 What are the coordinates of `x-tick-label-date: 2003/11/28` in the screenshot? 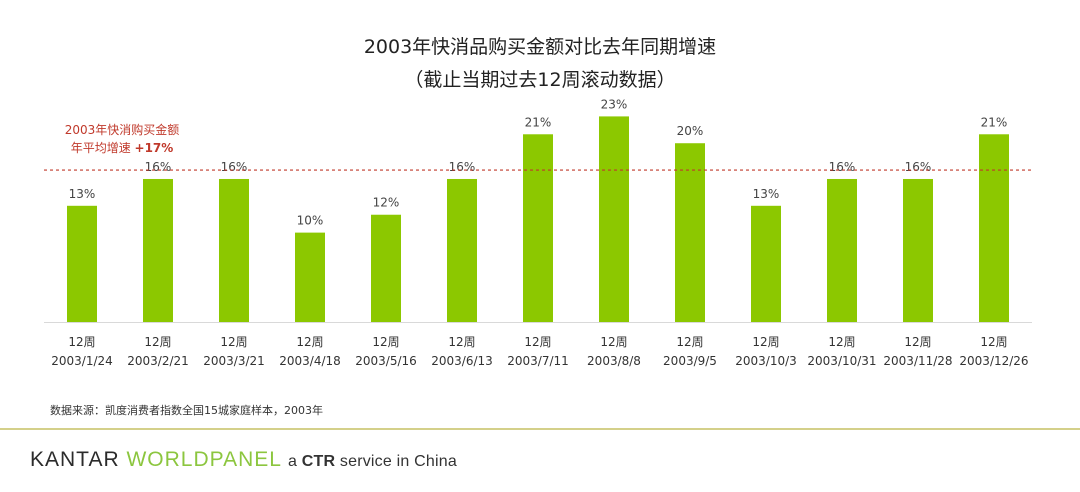 It's located at (917, 361).